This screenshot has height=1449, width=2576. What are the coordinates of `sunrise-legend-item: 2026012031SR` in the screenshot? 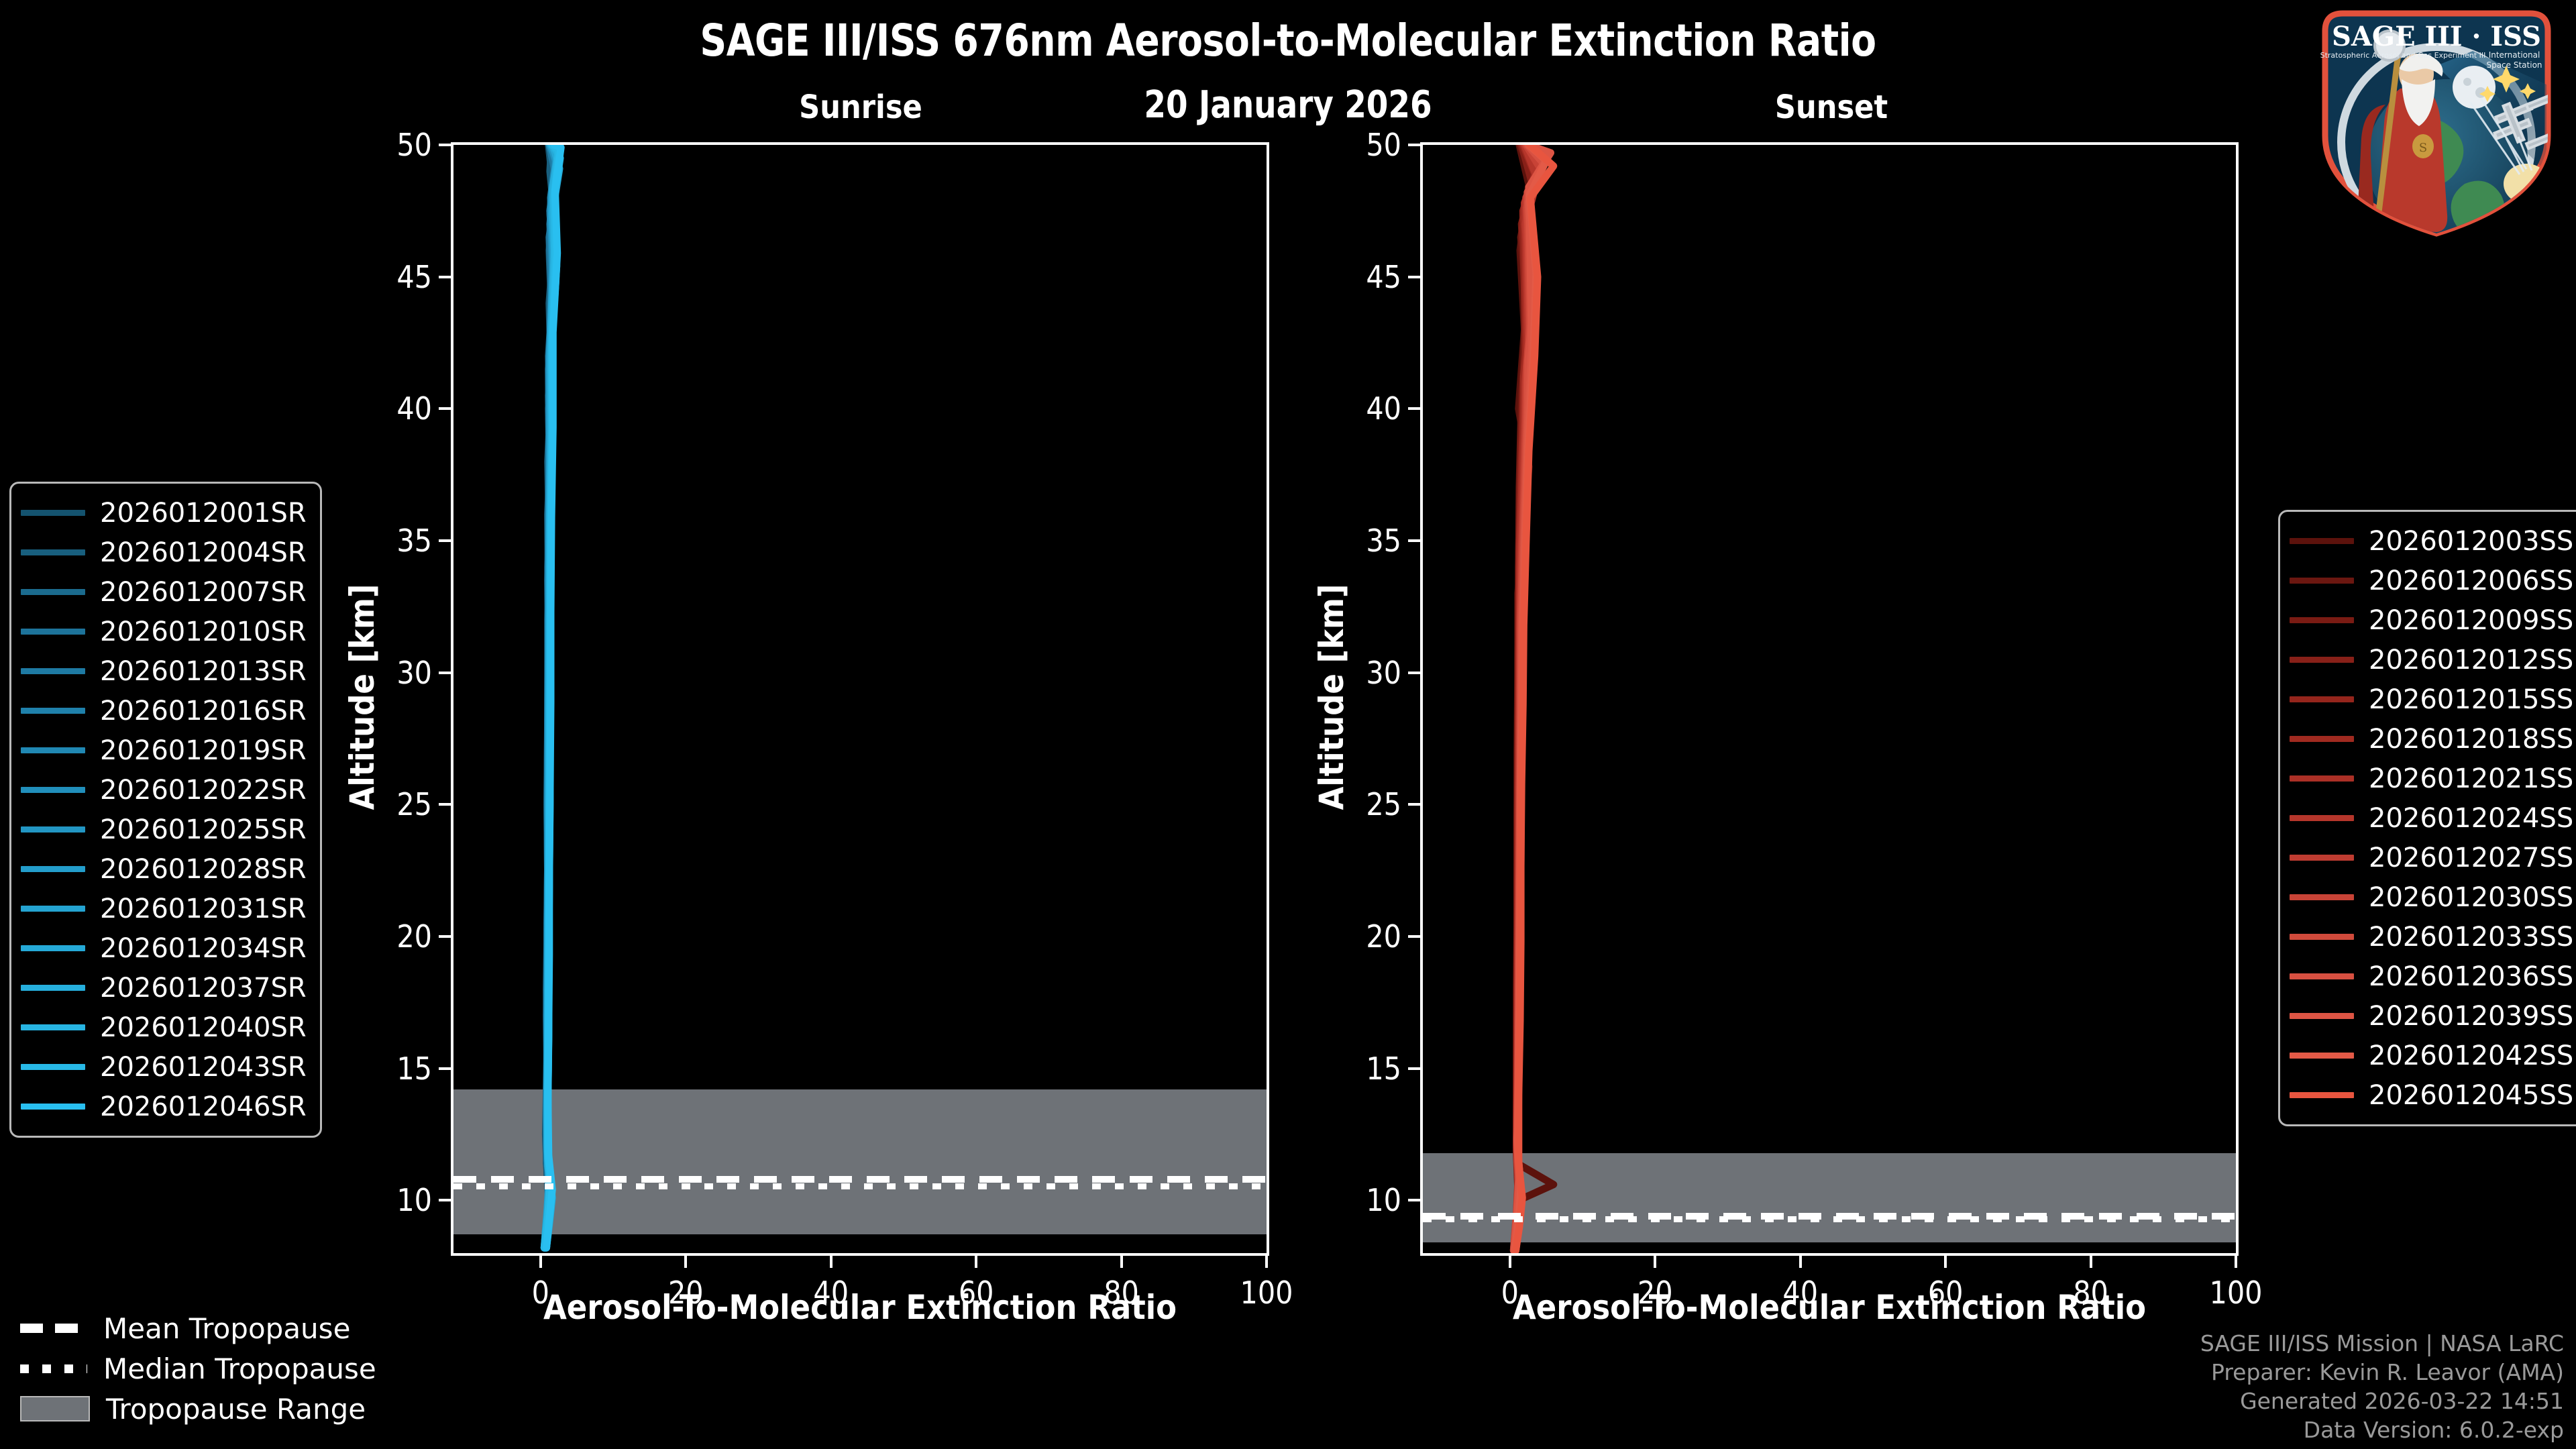 It's located at (164, 908).